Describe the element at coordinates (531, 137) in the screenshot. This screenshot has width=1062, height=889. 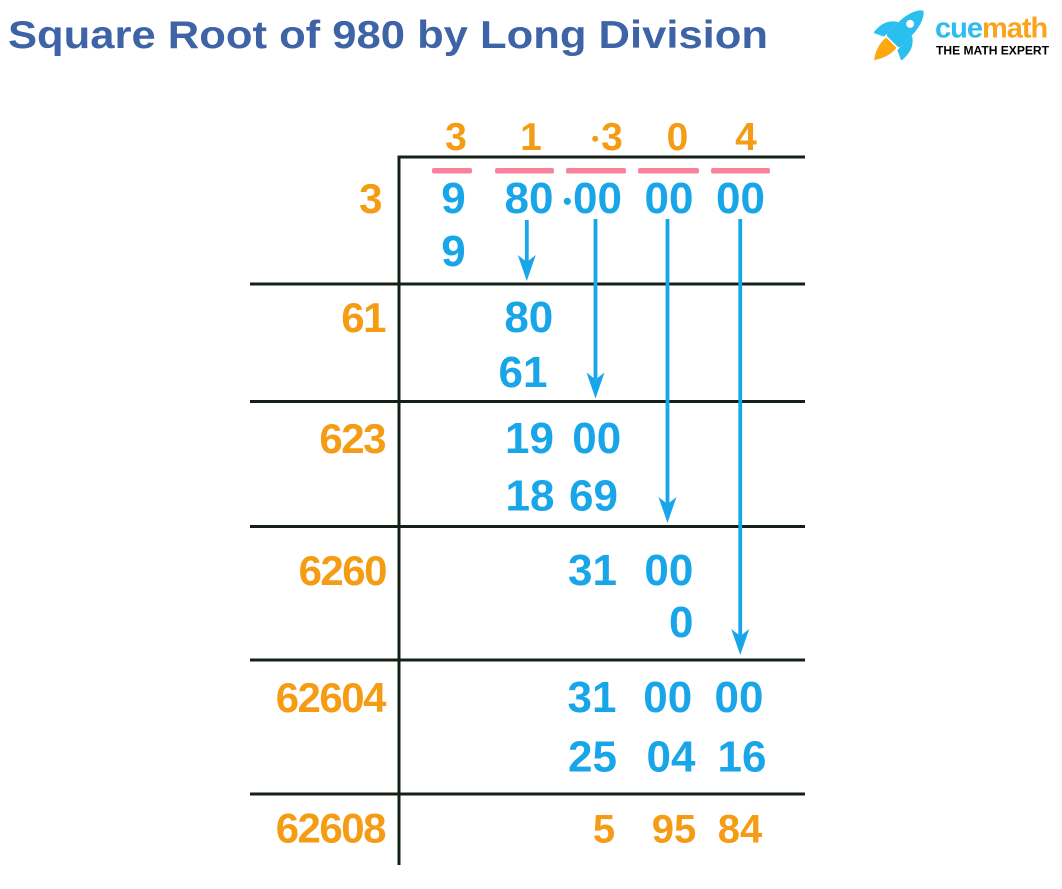
I see `svg-text: 1` at that location.